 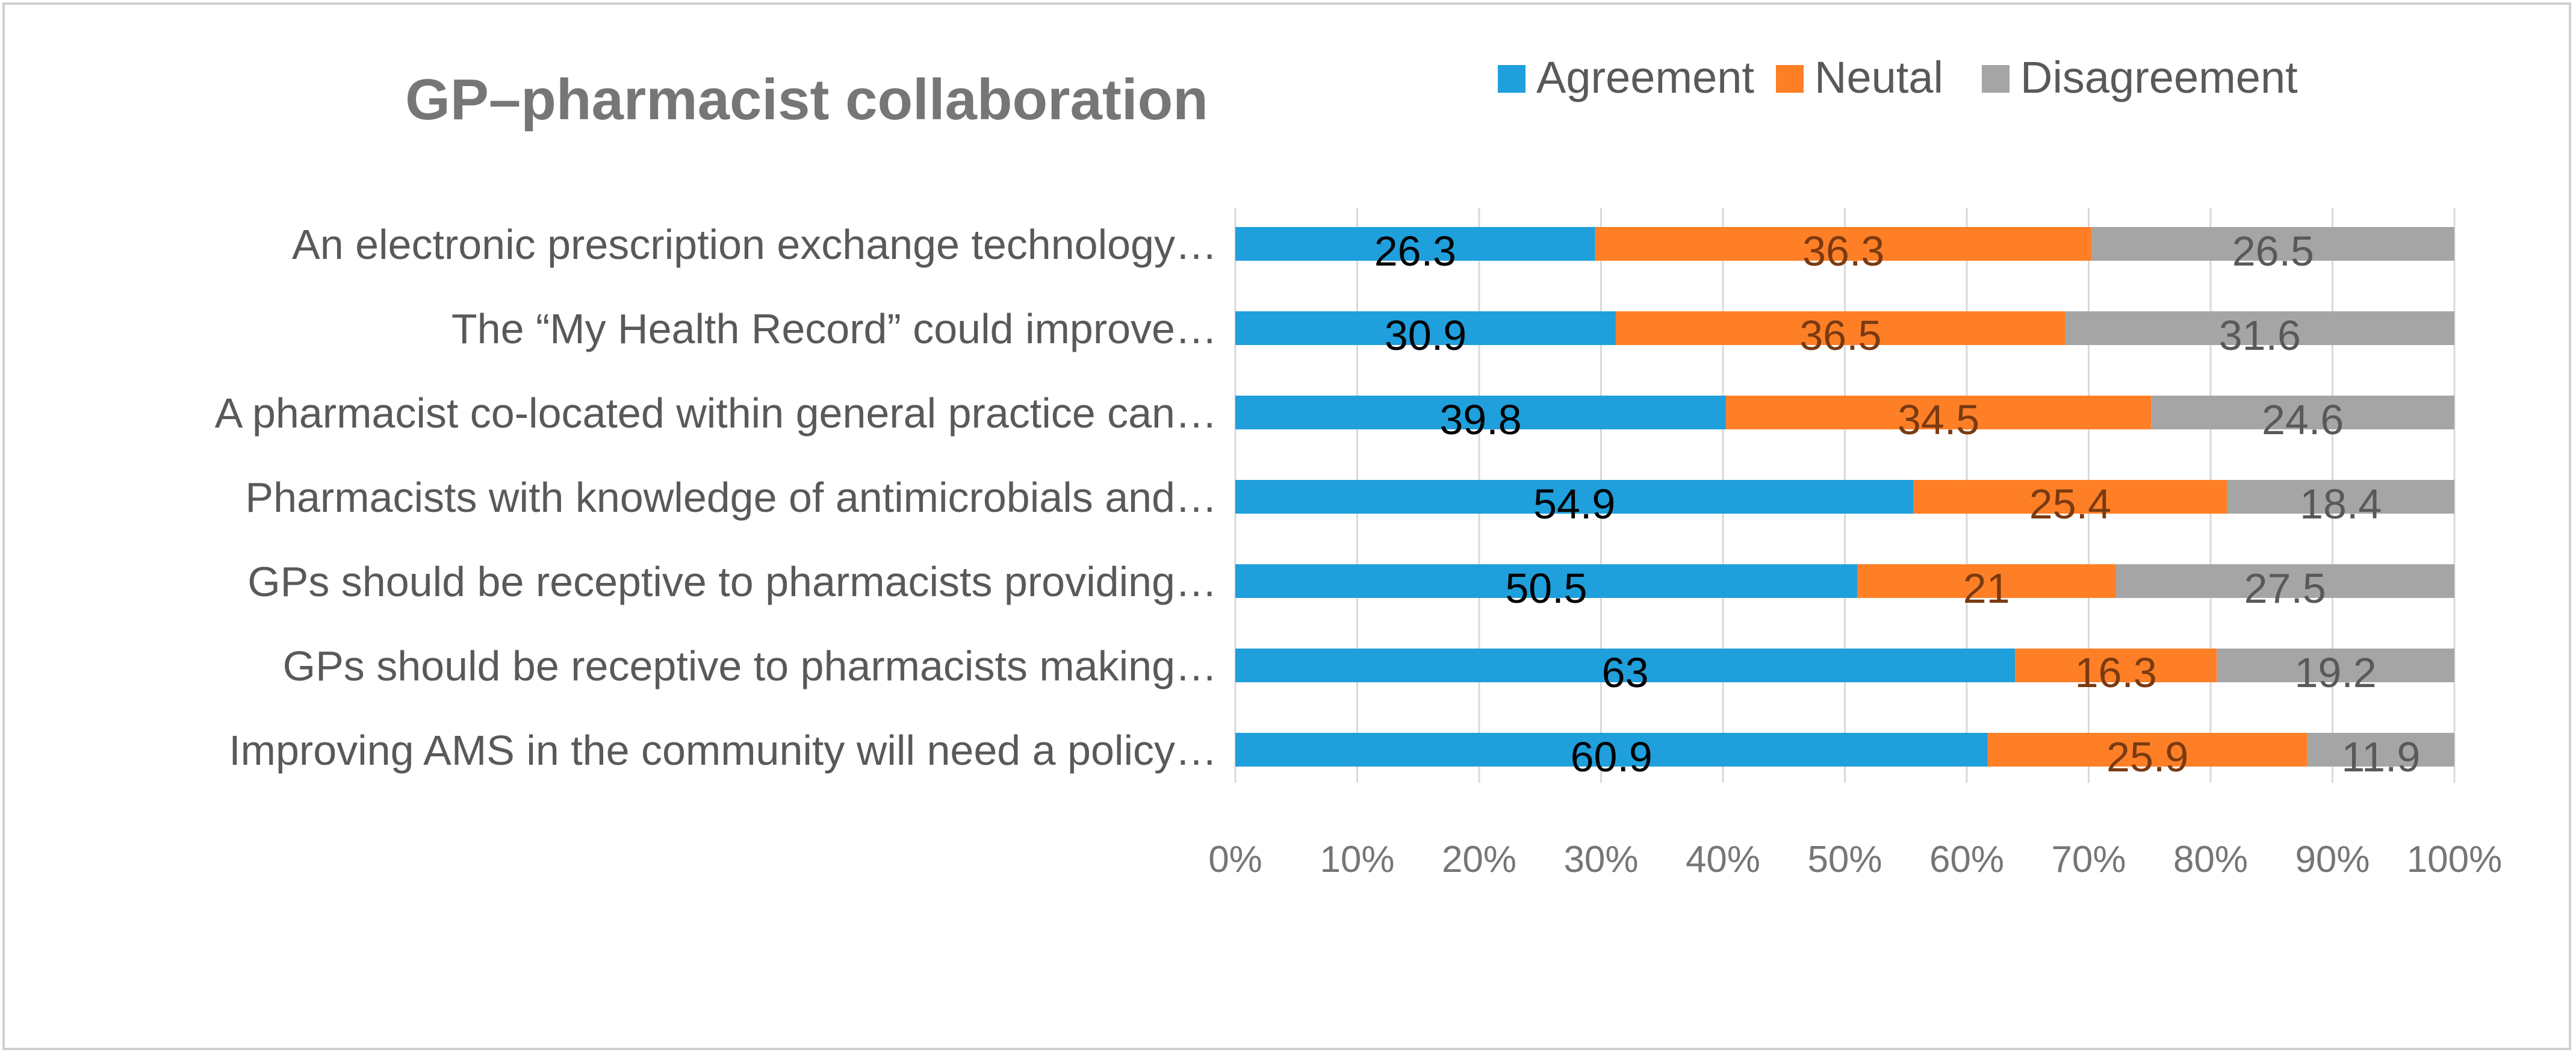 I want to click on data-label-agreement: 54.9, so click(x=1574, y=504).